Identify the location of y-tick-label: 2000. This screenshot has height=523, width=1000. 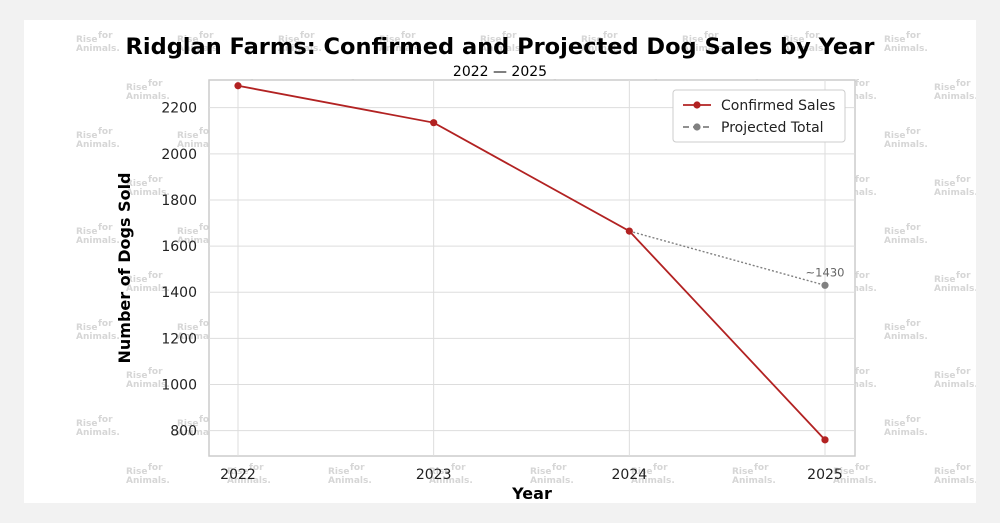
(179, 155).